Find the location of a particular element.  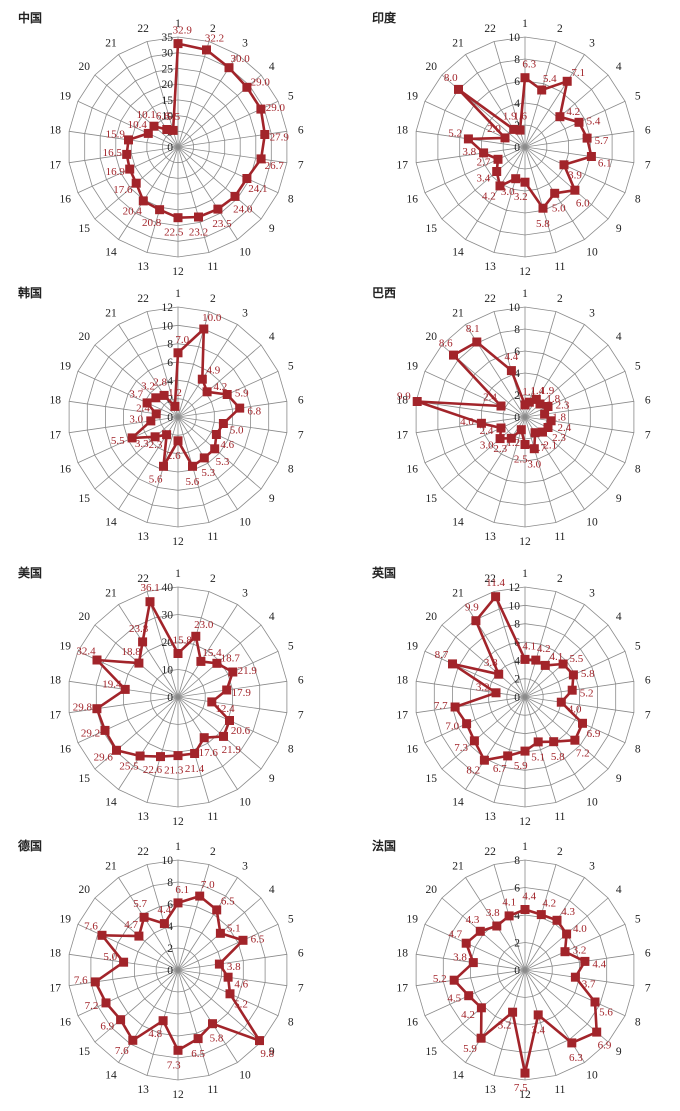

category-label: 6 is located at coordinates (648, 400).